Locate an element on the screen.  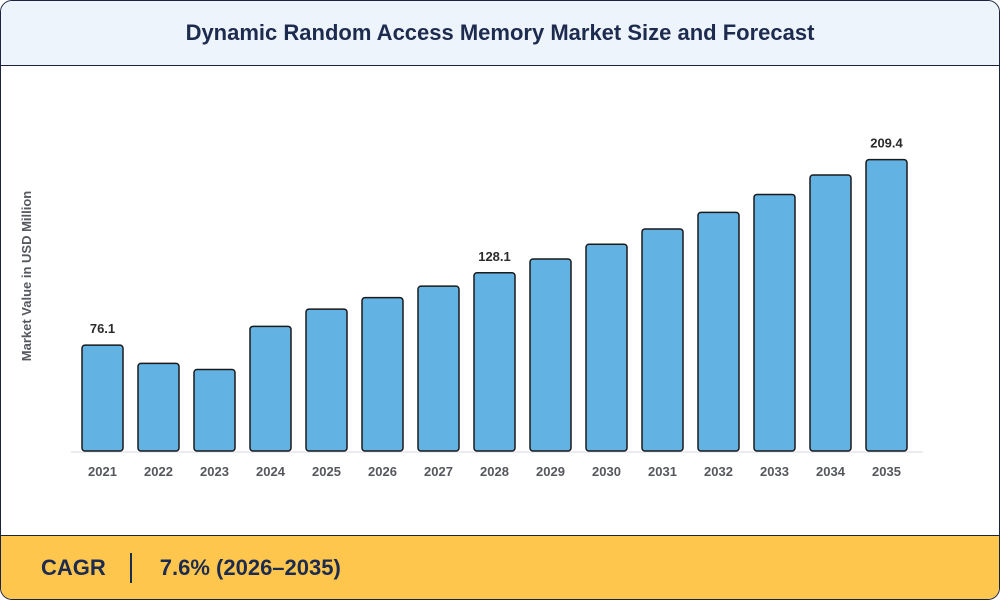
bar-2022 is located at coordinates (158, 407).